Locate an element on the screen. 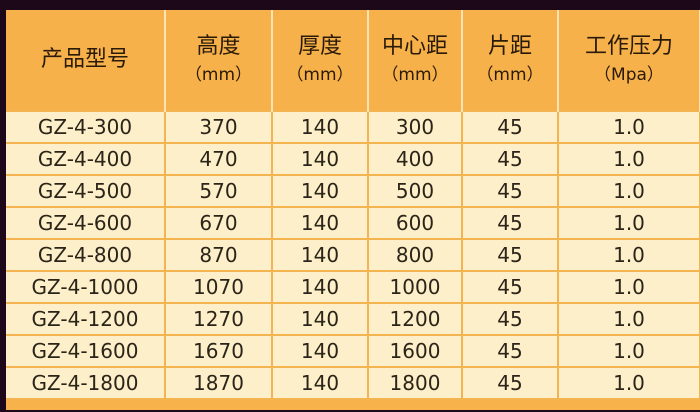  table-row: GZ-4-1800 1870 140 1800 45 1.0 is located at coordinates (353, 383).